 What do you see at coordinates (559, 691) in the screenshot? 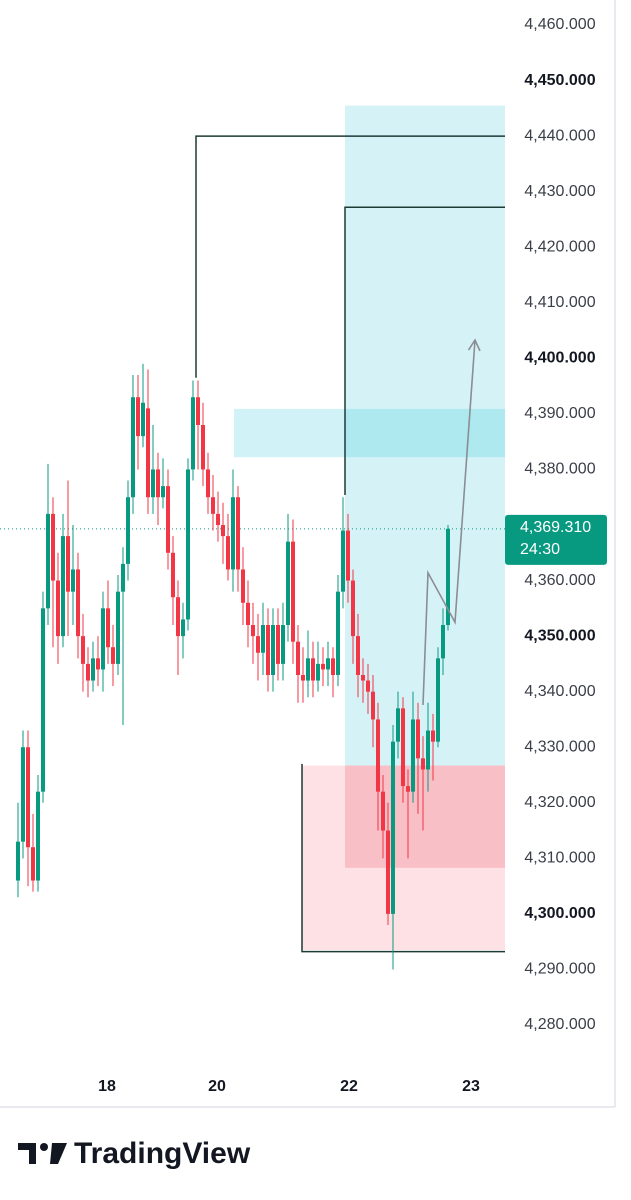
I see `y-tick-label: 4,340.000` at bounding box center [559, 691].